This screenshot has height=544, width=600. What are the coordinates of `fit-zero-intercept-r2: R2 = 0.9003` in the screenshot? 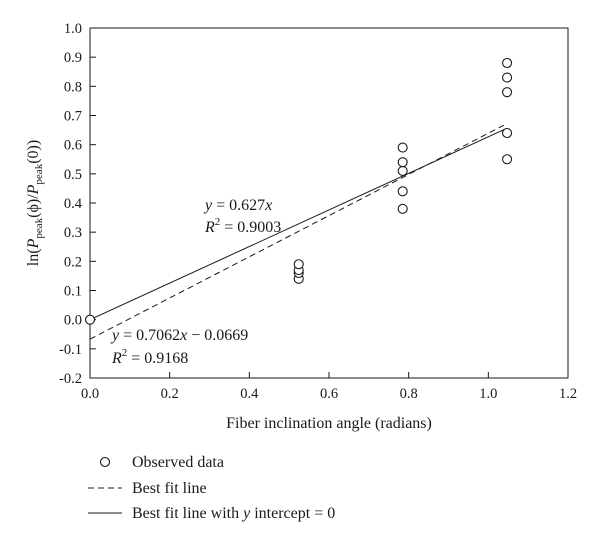 It's located at (242, 226).